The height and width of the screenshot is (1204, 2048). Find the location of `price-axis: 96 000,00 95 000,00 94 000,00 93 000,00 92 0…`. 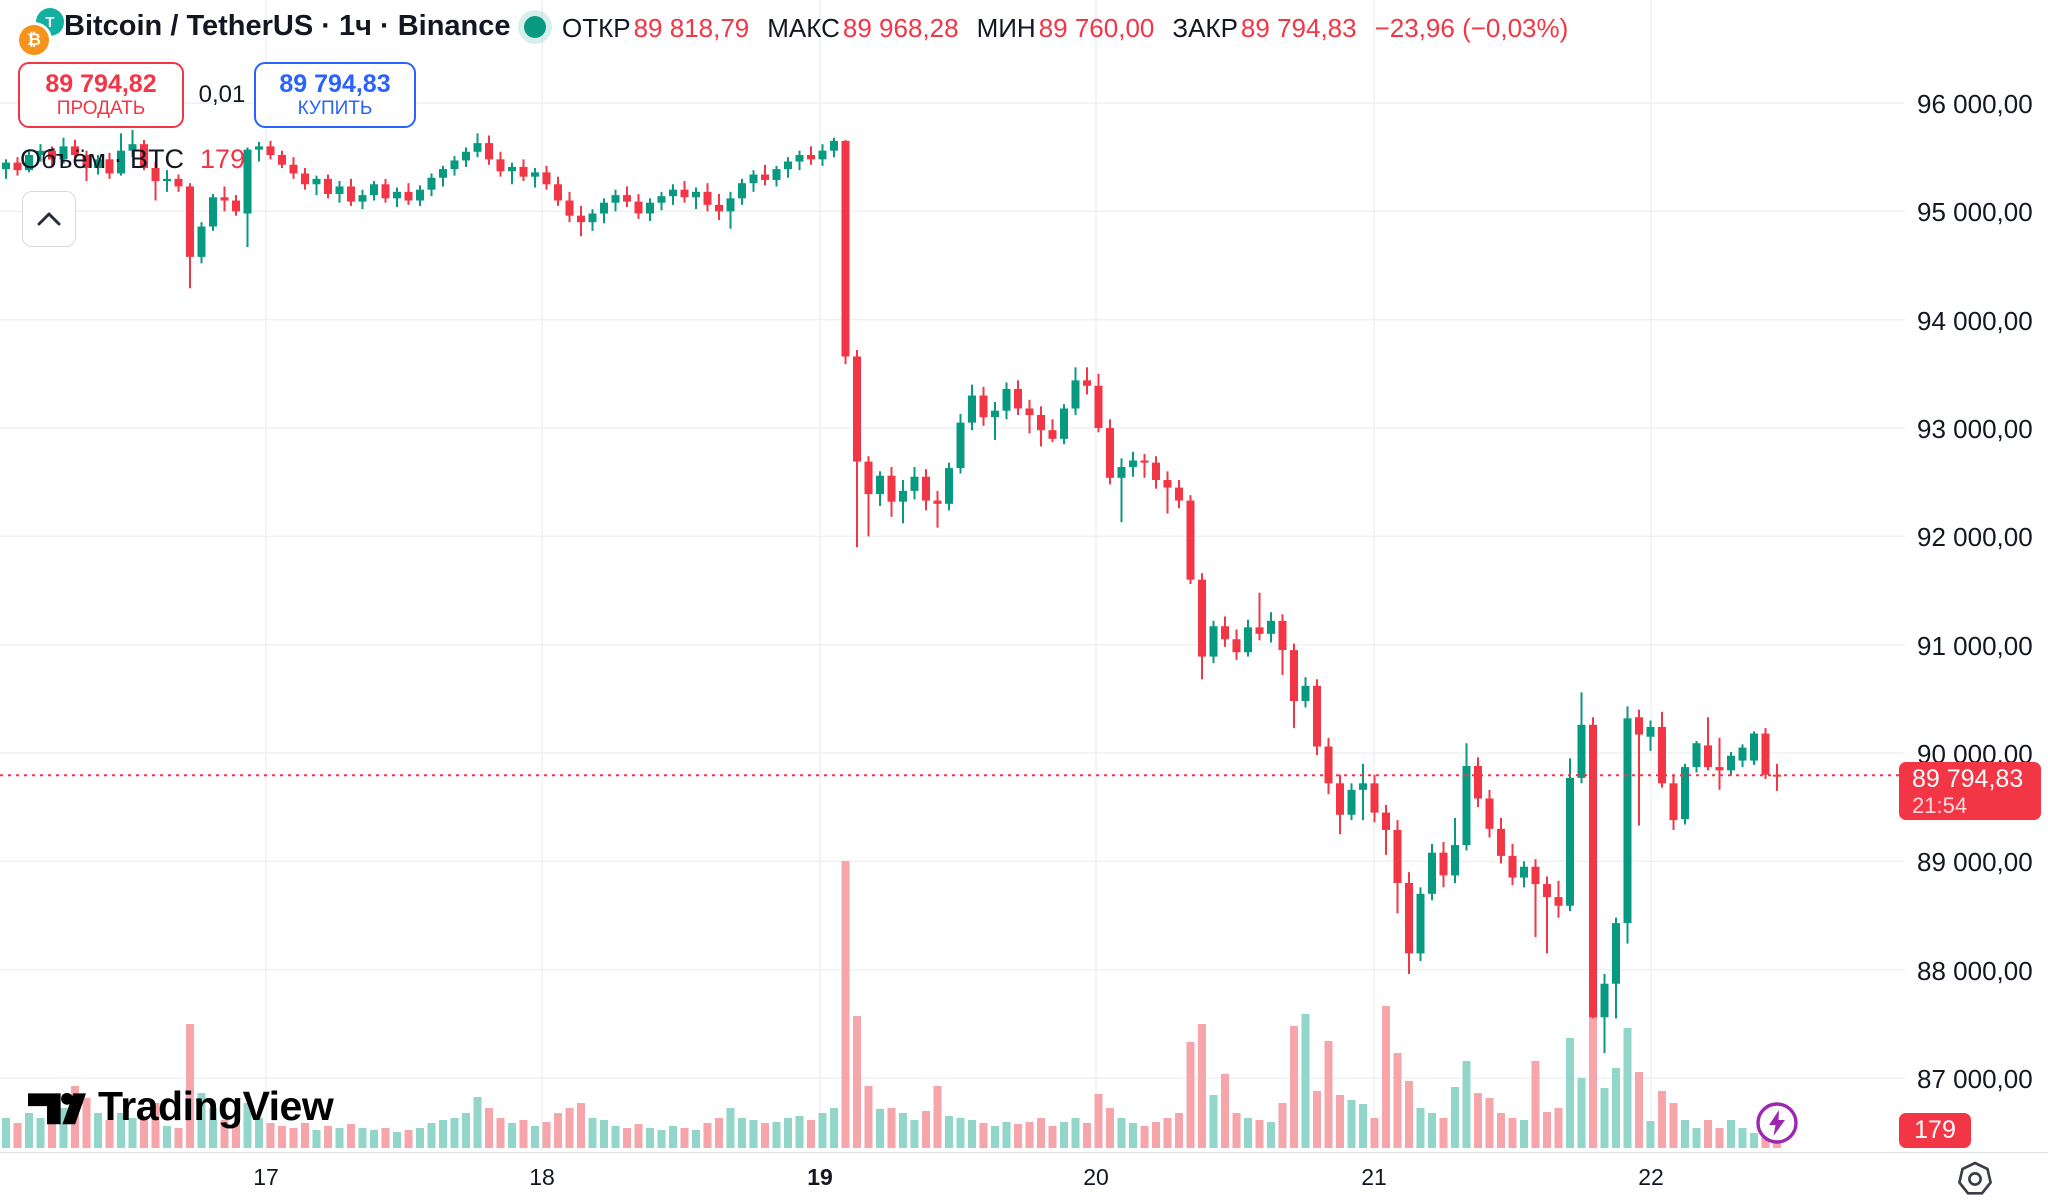

price-axis: 96 000,00 95 000,00 94 000,00 93 000,00 92 0… is located at coordinates (1976, 576).